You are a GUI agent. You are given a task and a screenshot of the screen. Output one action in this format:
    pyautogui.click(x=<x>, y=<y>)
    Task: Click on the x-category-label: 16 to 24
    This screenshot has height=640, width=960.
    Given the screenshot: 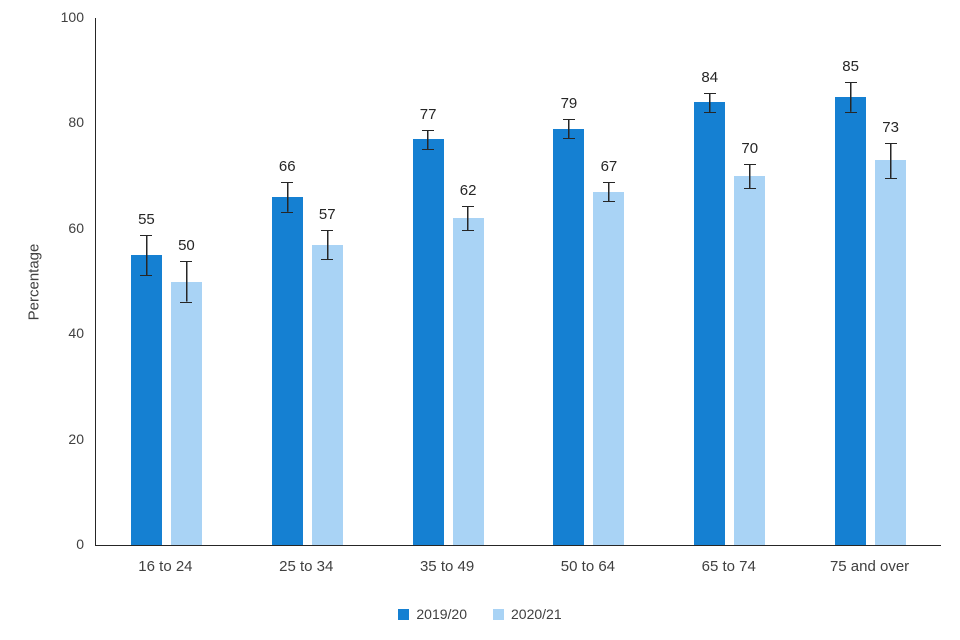 What is the action you would take?
    pyautogui.click(x=165, y=566)
    